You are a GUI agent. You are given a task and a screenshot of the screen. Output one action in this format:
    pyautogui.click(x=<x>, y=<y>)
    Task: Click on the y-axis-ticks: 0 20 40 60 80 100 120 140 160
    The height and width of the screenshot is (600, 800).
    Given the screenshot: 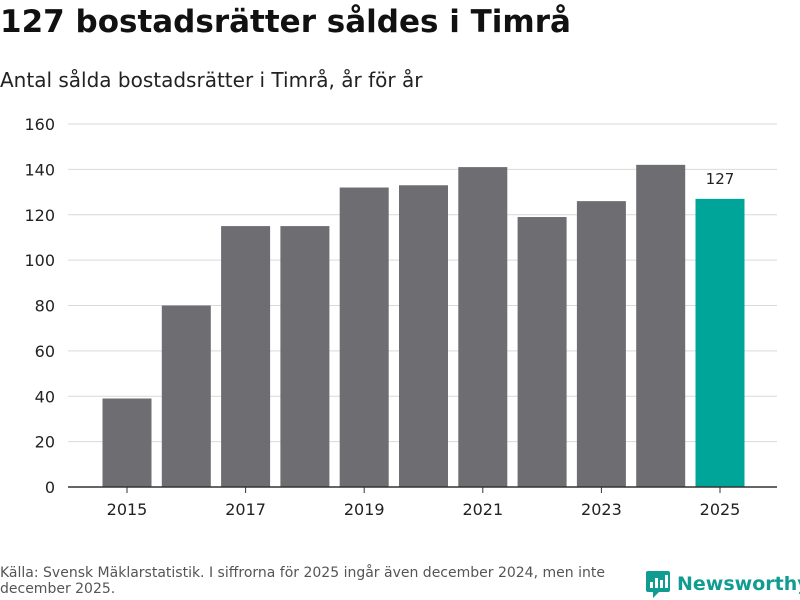 What is the action you would take?
    pyautogui.click(x=39, y=306)
    